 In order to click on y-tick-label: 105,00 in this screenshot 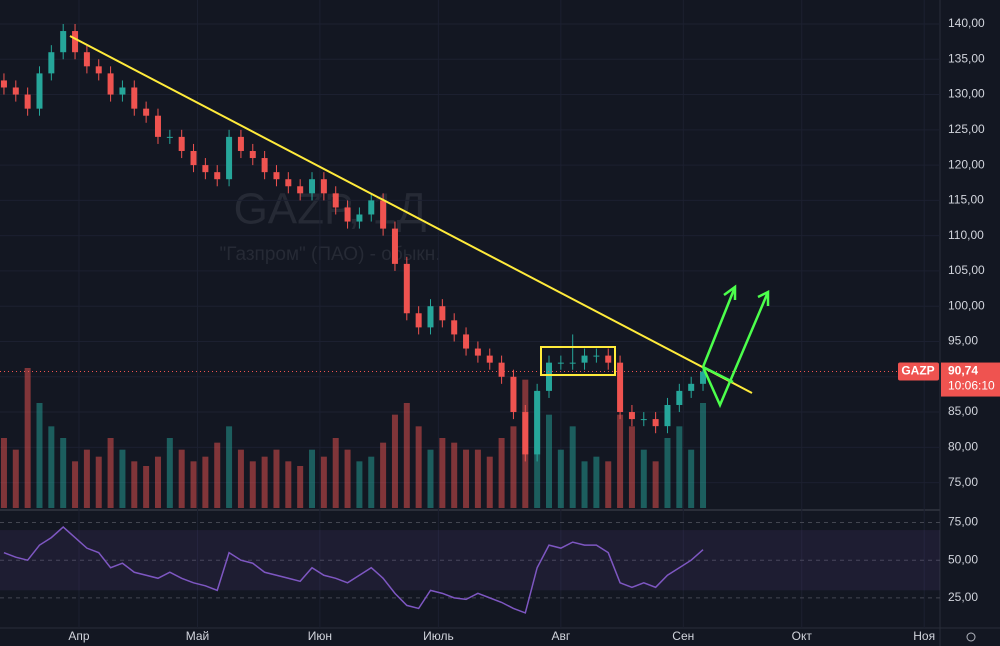, I will do `click(966, 270)`.